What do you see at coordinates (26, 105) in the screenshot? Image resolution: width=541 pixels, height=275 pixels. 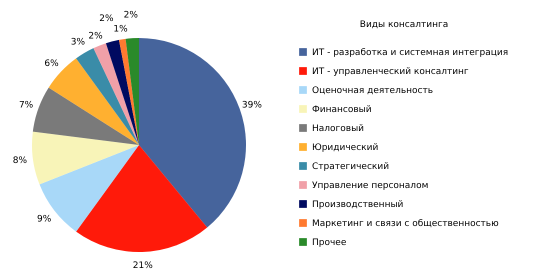 I see `data-label: 7%` at bounding box center [26, 105].